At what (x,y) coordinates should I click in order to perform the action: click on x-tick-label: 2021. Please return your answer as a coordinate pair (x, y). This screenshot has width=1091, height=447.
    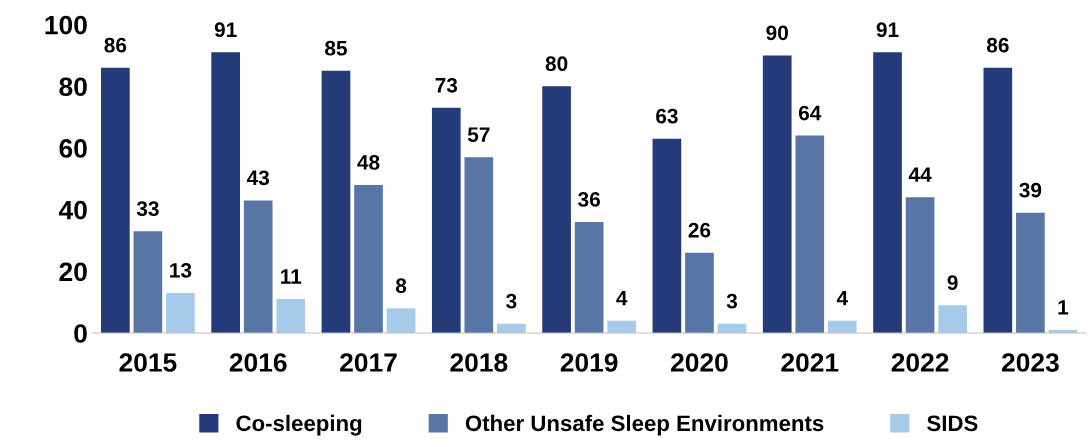
    Looking at the image, I should click on (810, 362).